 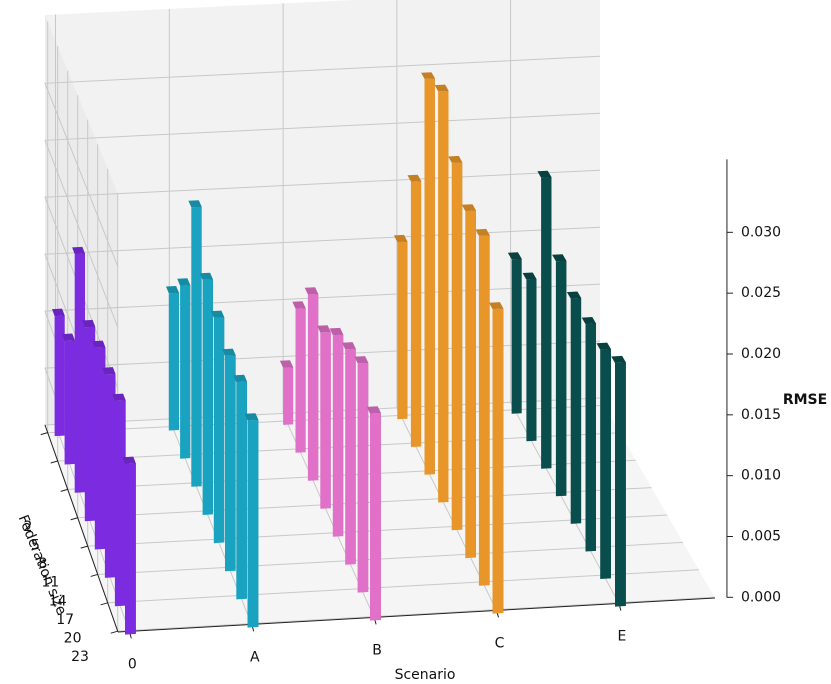 I want to click on x-tick-label: A, so click(x=255, y=657).